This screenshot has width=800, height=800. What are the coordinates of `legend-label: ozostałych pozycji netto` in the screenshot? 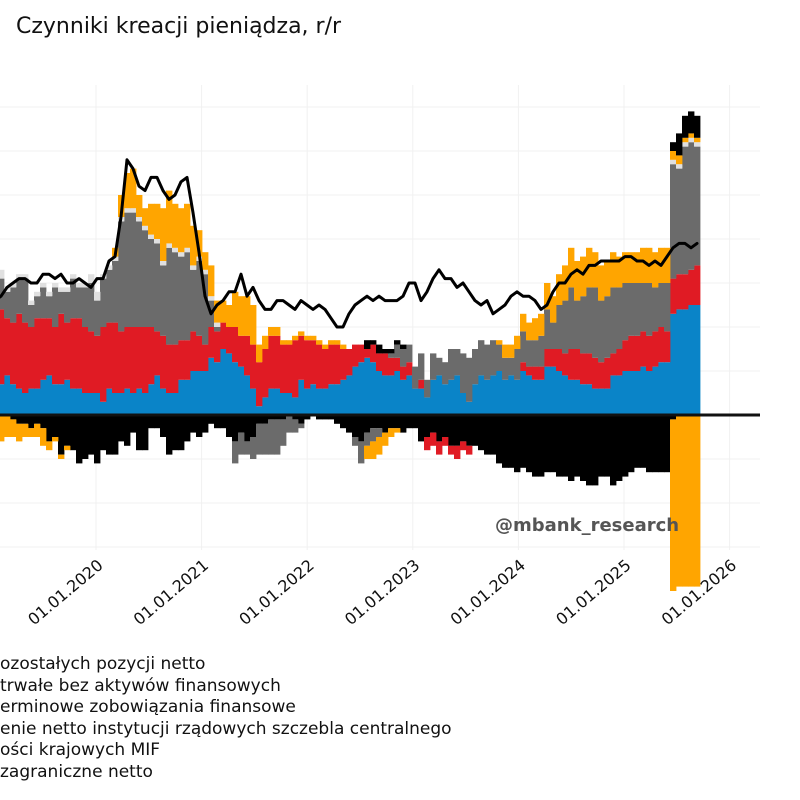 It's located at (103, 664).